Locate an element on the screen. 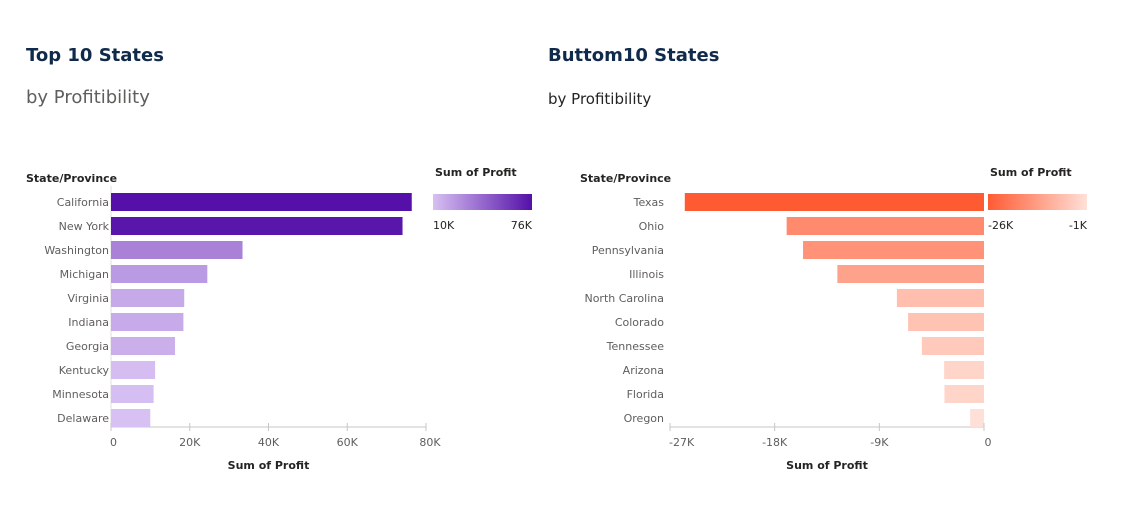 The image size is (1130, 529). top-category-label: Washington is located at coordinates (76, 250).